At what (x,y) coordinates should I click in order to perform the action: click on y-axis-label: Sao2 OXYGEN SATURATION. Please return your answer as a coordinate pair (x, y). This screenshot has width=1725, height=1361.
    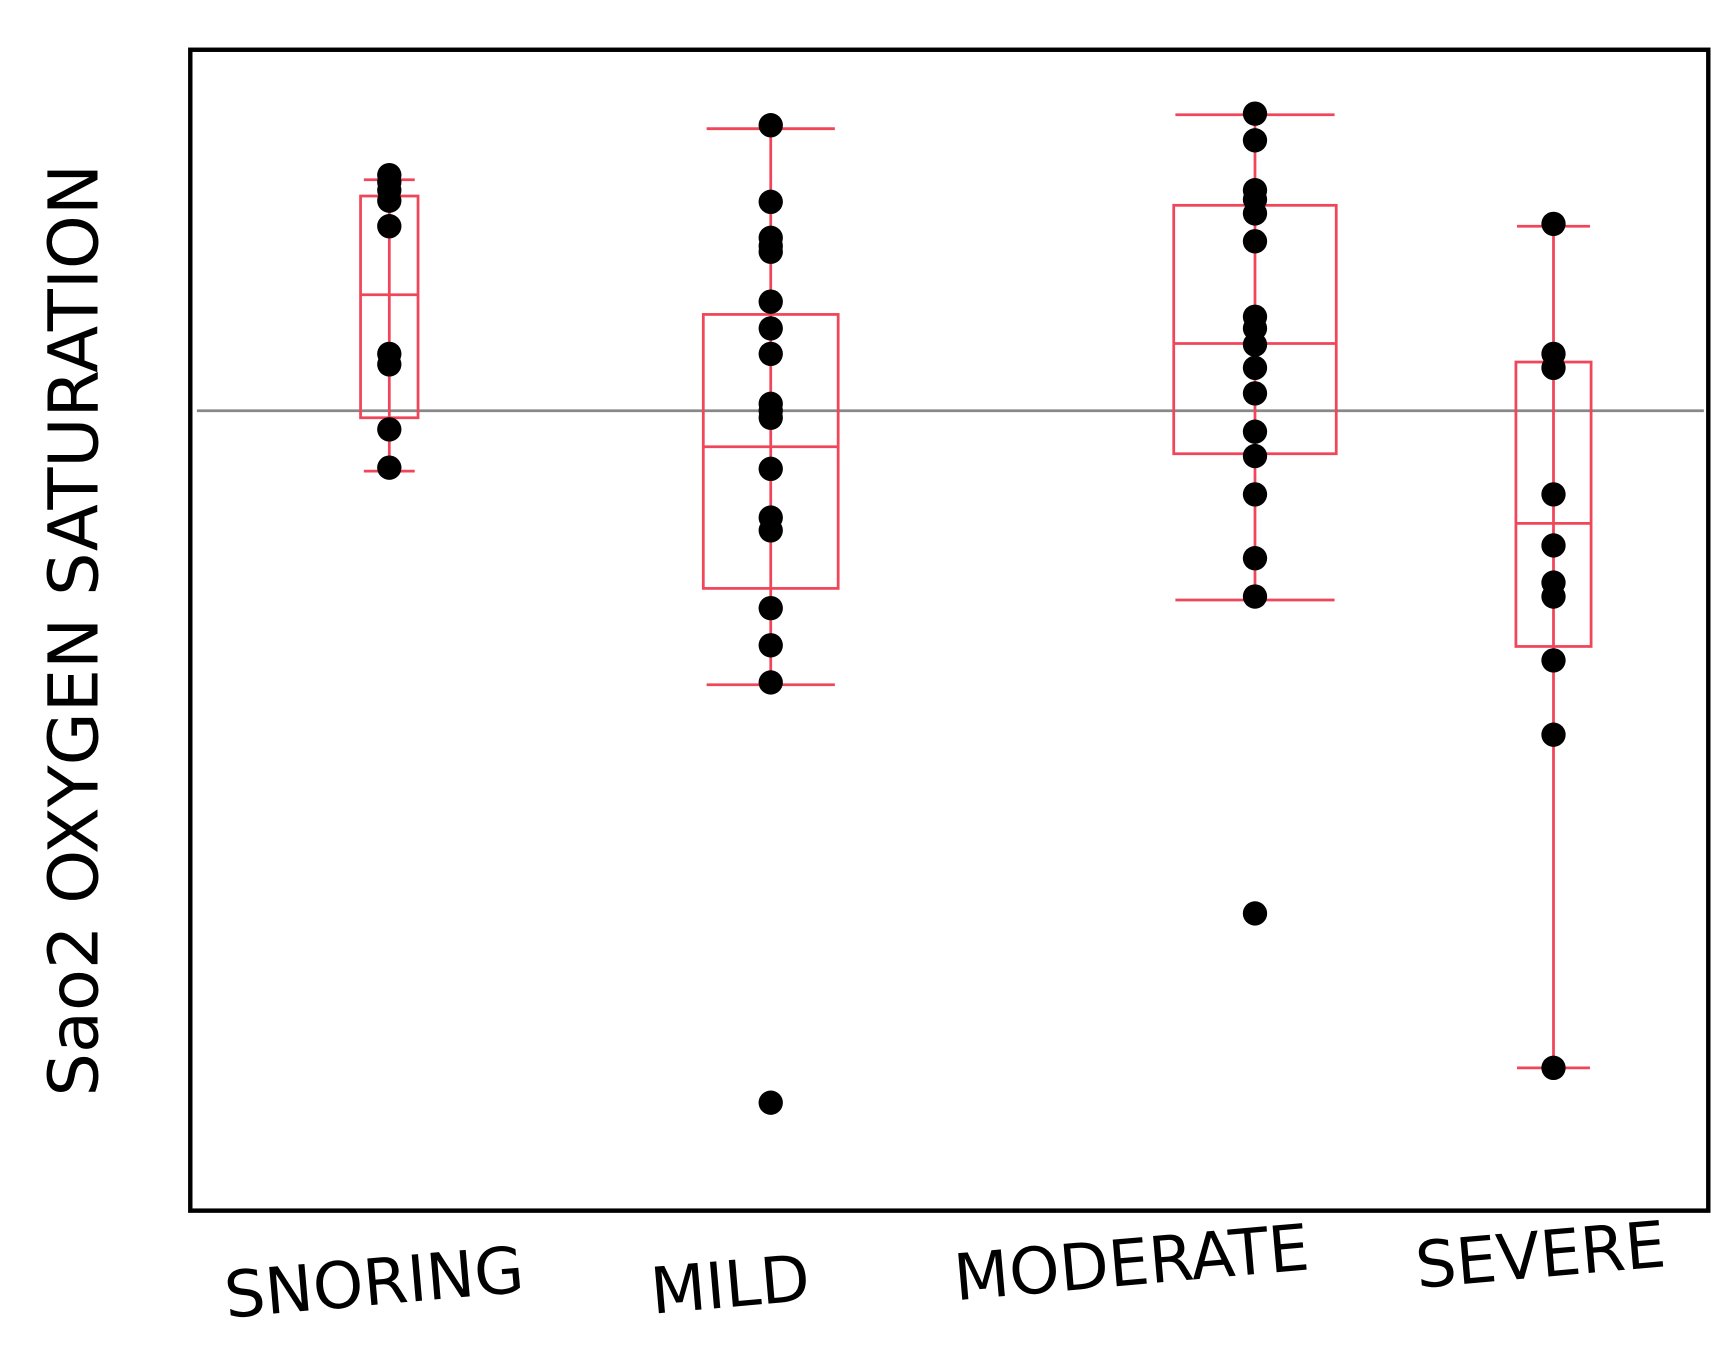
    Looking at the image, I should click on (74, 630).